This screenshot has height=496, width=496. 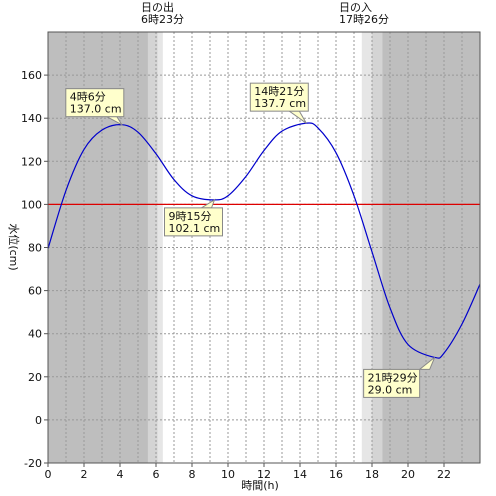 I want to click on annotation-time: 21時29分, so click(x=393, y=377).